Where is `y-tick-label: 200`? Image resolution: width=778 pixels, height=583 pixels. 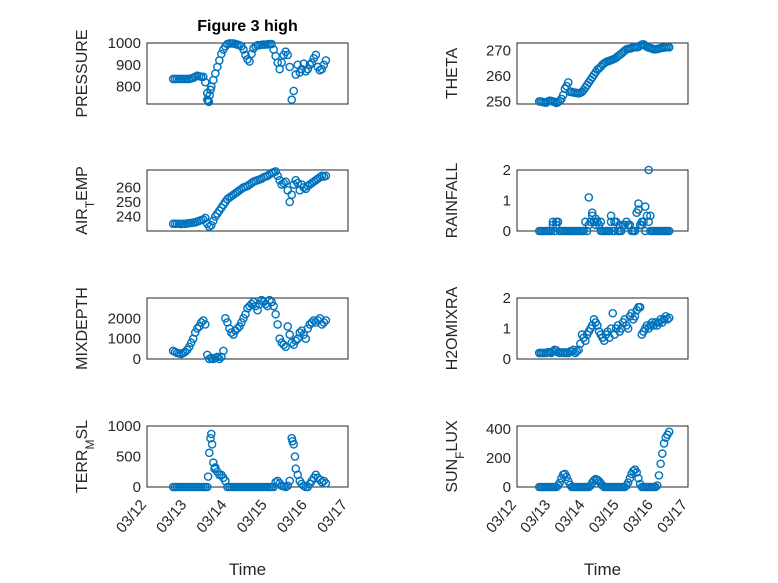
y-tick-label: 200 is located at coordinates (498, 458).